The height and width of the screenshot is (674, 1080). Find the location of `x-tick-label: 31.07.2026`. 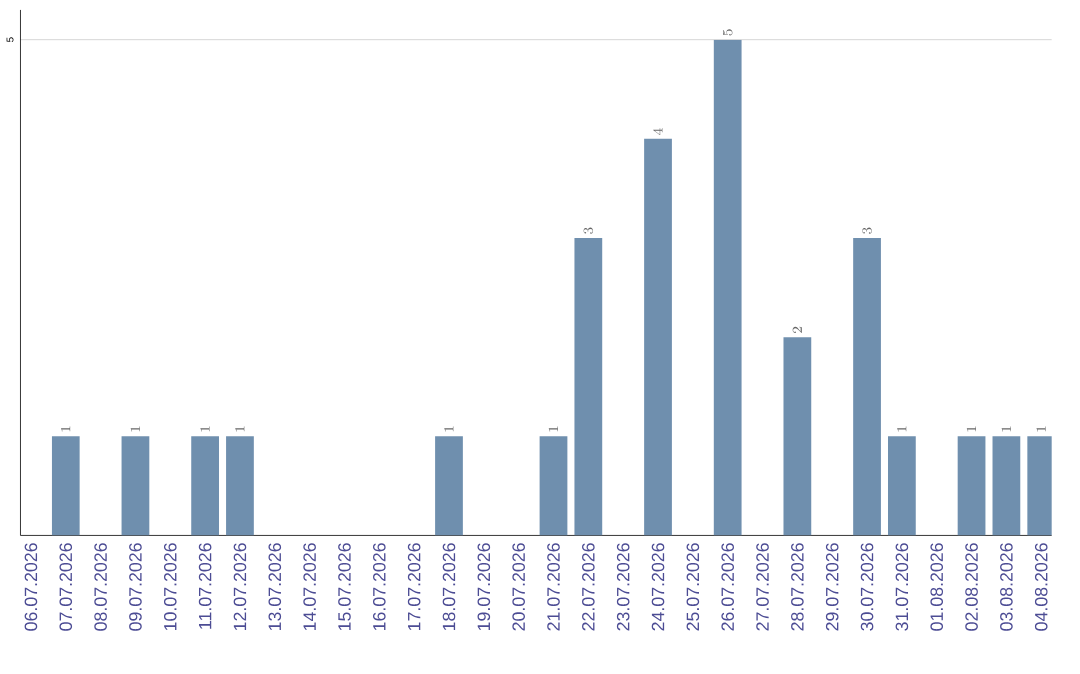

x-tick-label: 31.07.2026 is located at coordinates (902, 587).